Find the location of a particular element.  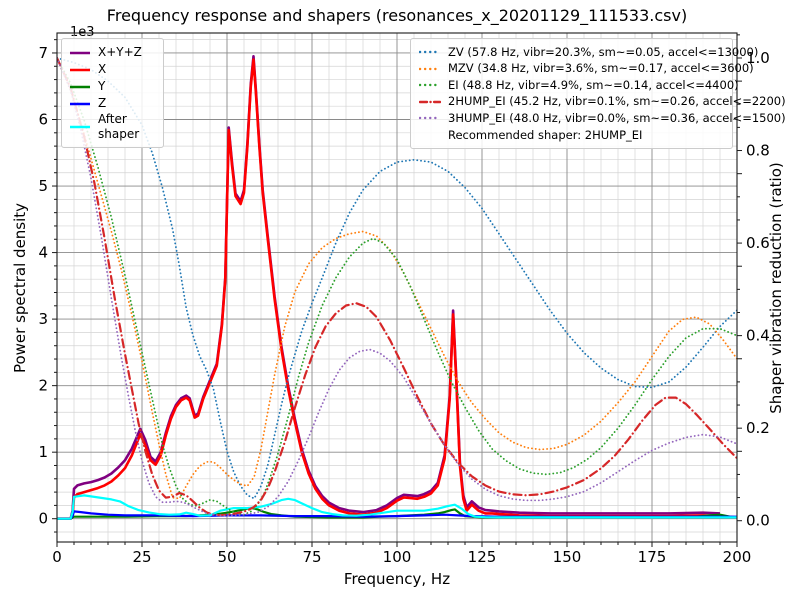

y-right-tick-label: 0.8 is located at coordinates (758, 151).